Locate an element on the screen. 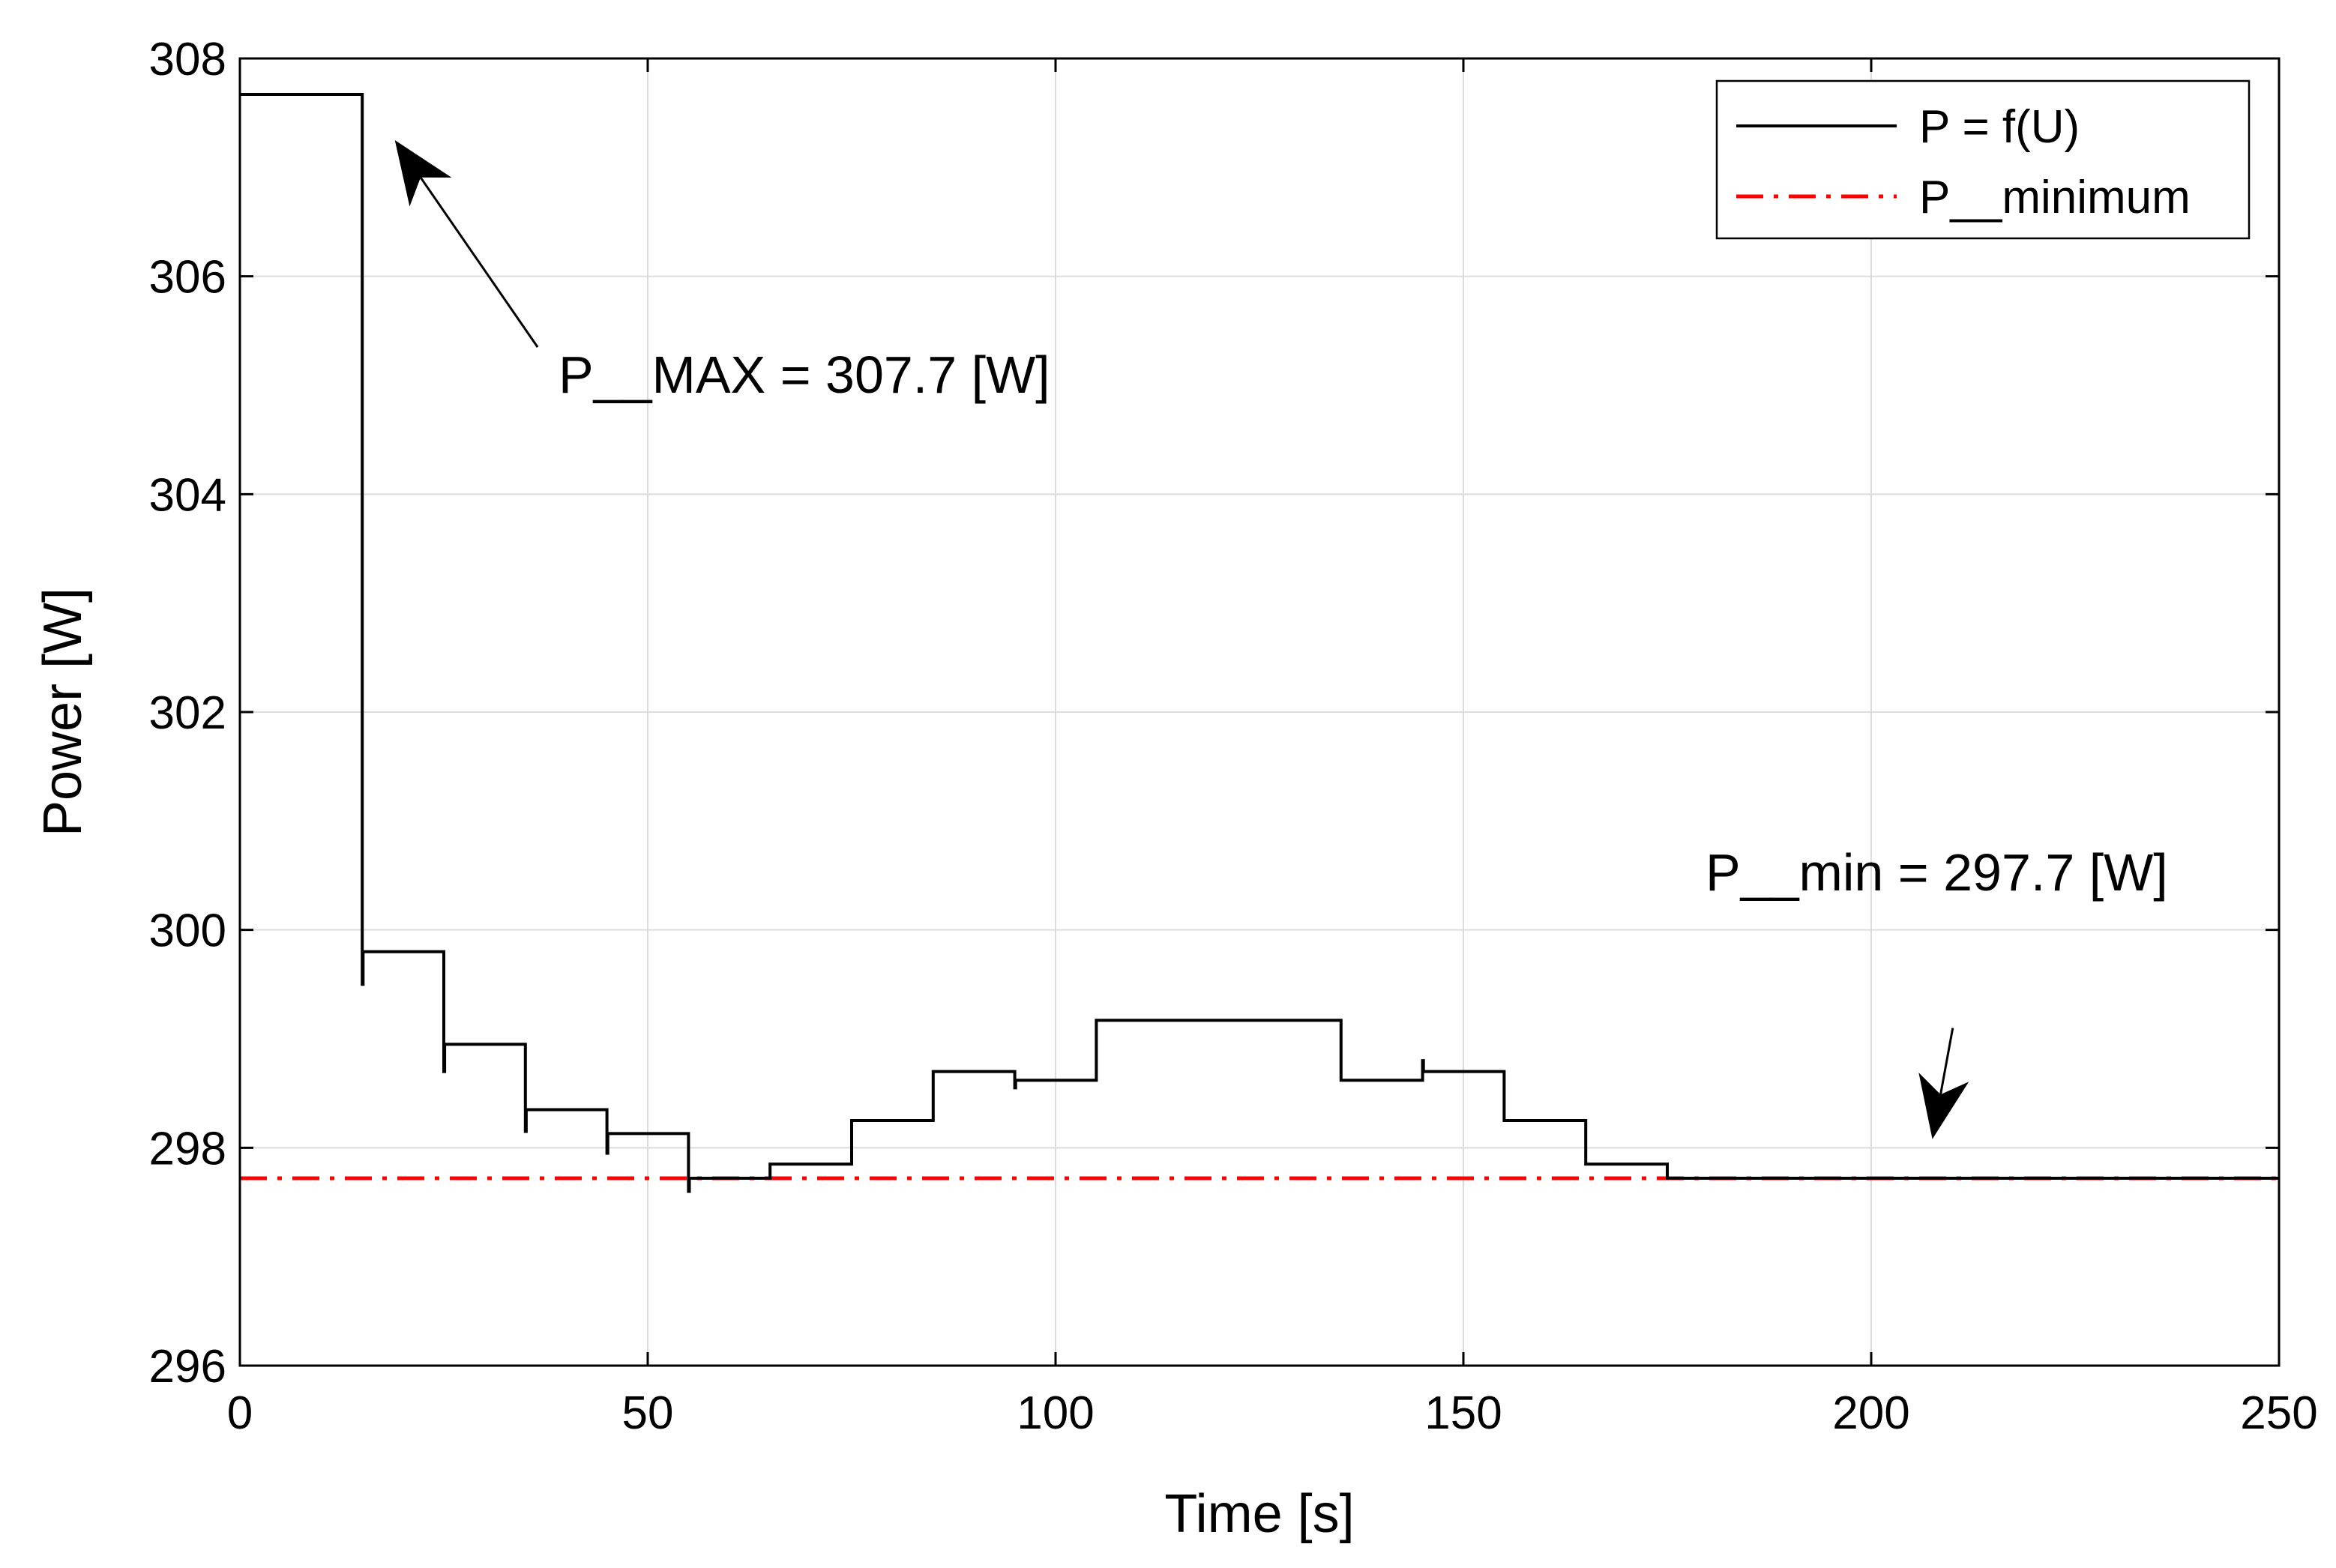 The width and height of the screenshot is (2336, 1568). y-tick-label-296: 296 is located at coordinates (187, 1367).